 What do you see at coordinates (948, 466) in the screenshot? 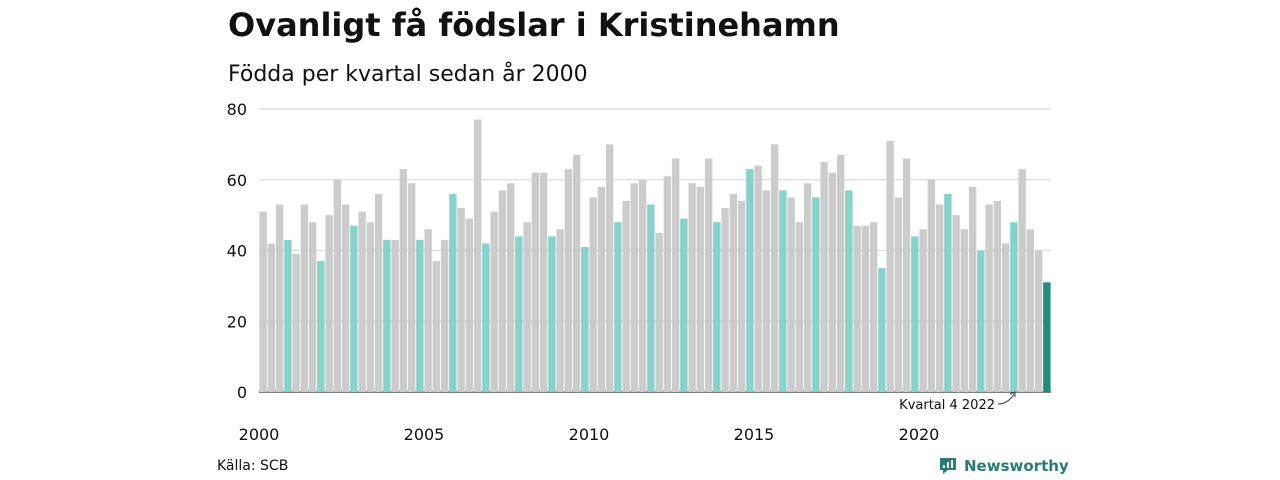
I see `newsworthy-icon` at bounding box center [948, 466].